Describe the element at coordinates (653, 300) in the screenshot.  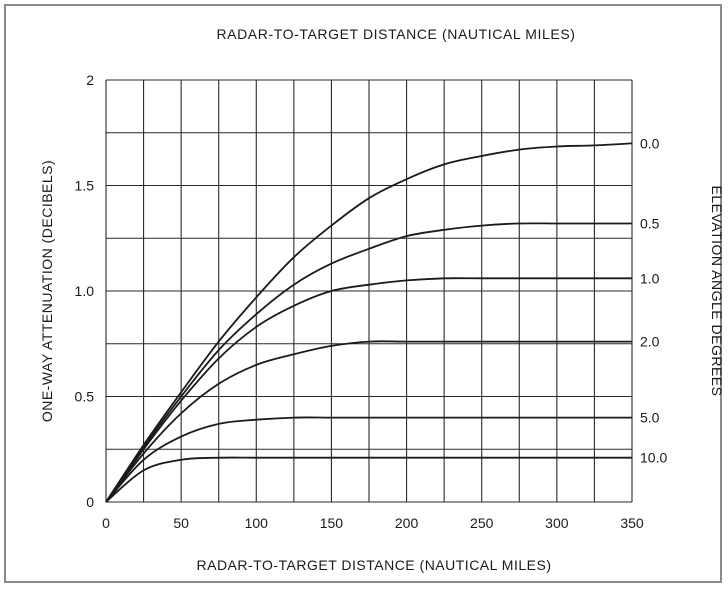
I see `elevation-labels: 0.0 0.5 1.0 2.0 5.0 10.0` at that location.